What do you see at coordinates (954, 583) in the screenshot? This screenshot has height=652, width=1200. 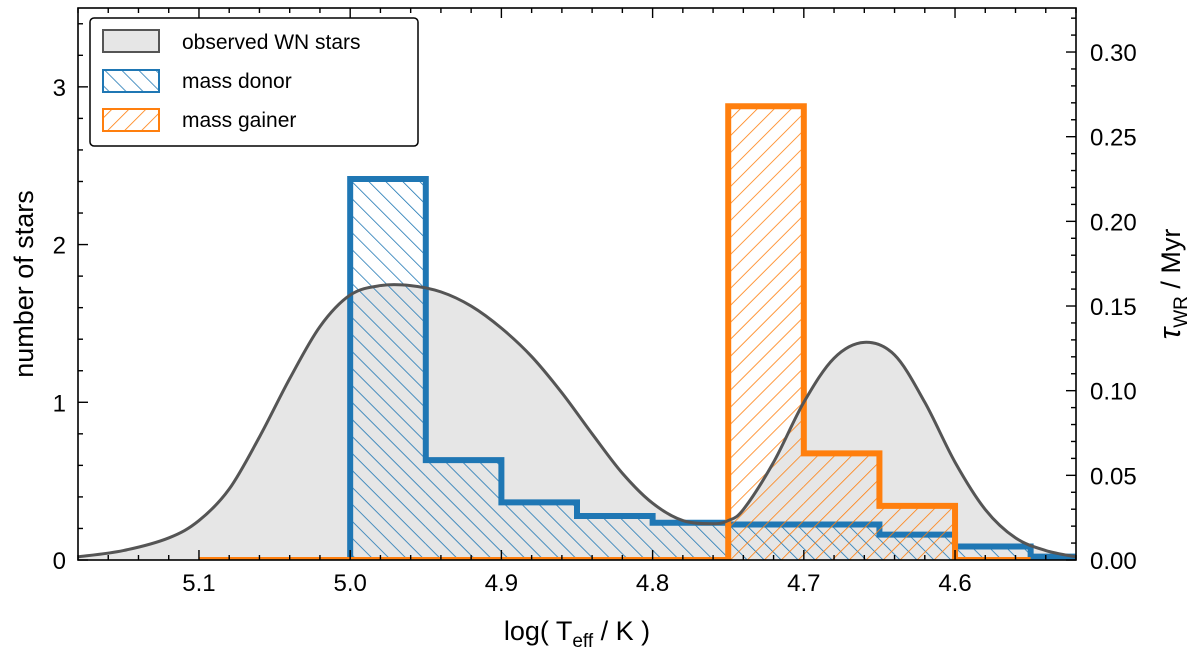 I see `x-tick-label: 4.6` at bounding box center [954, 583].